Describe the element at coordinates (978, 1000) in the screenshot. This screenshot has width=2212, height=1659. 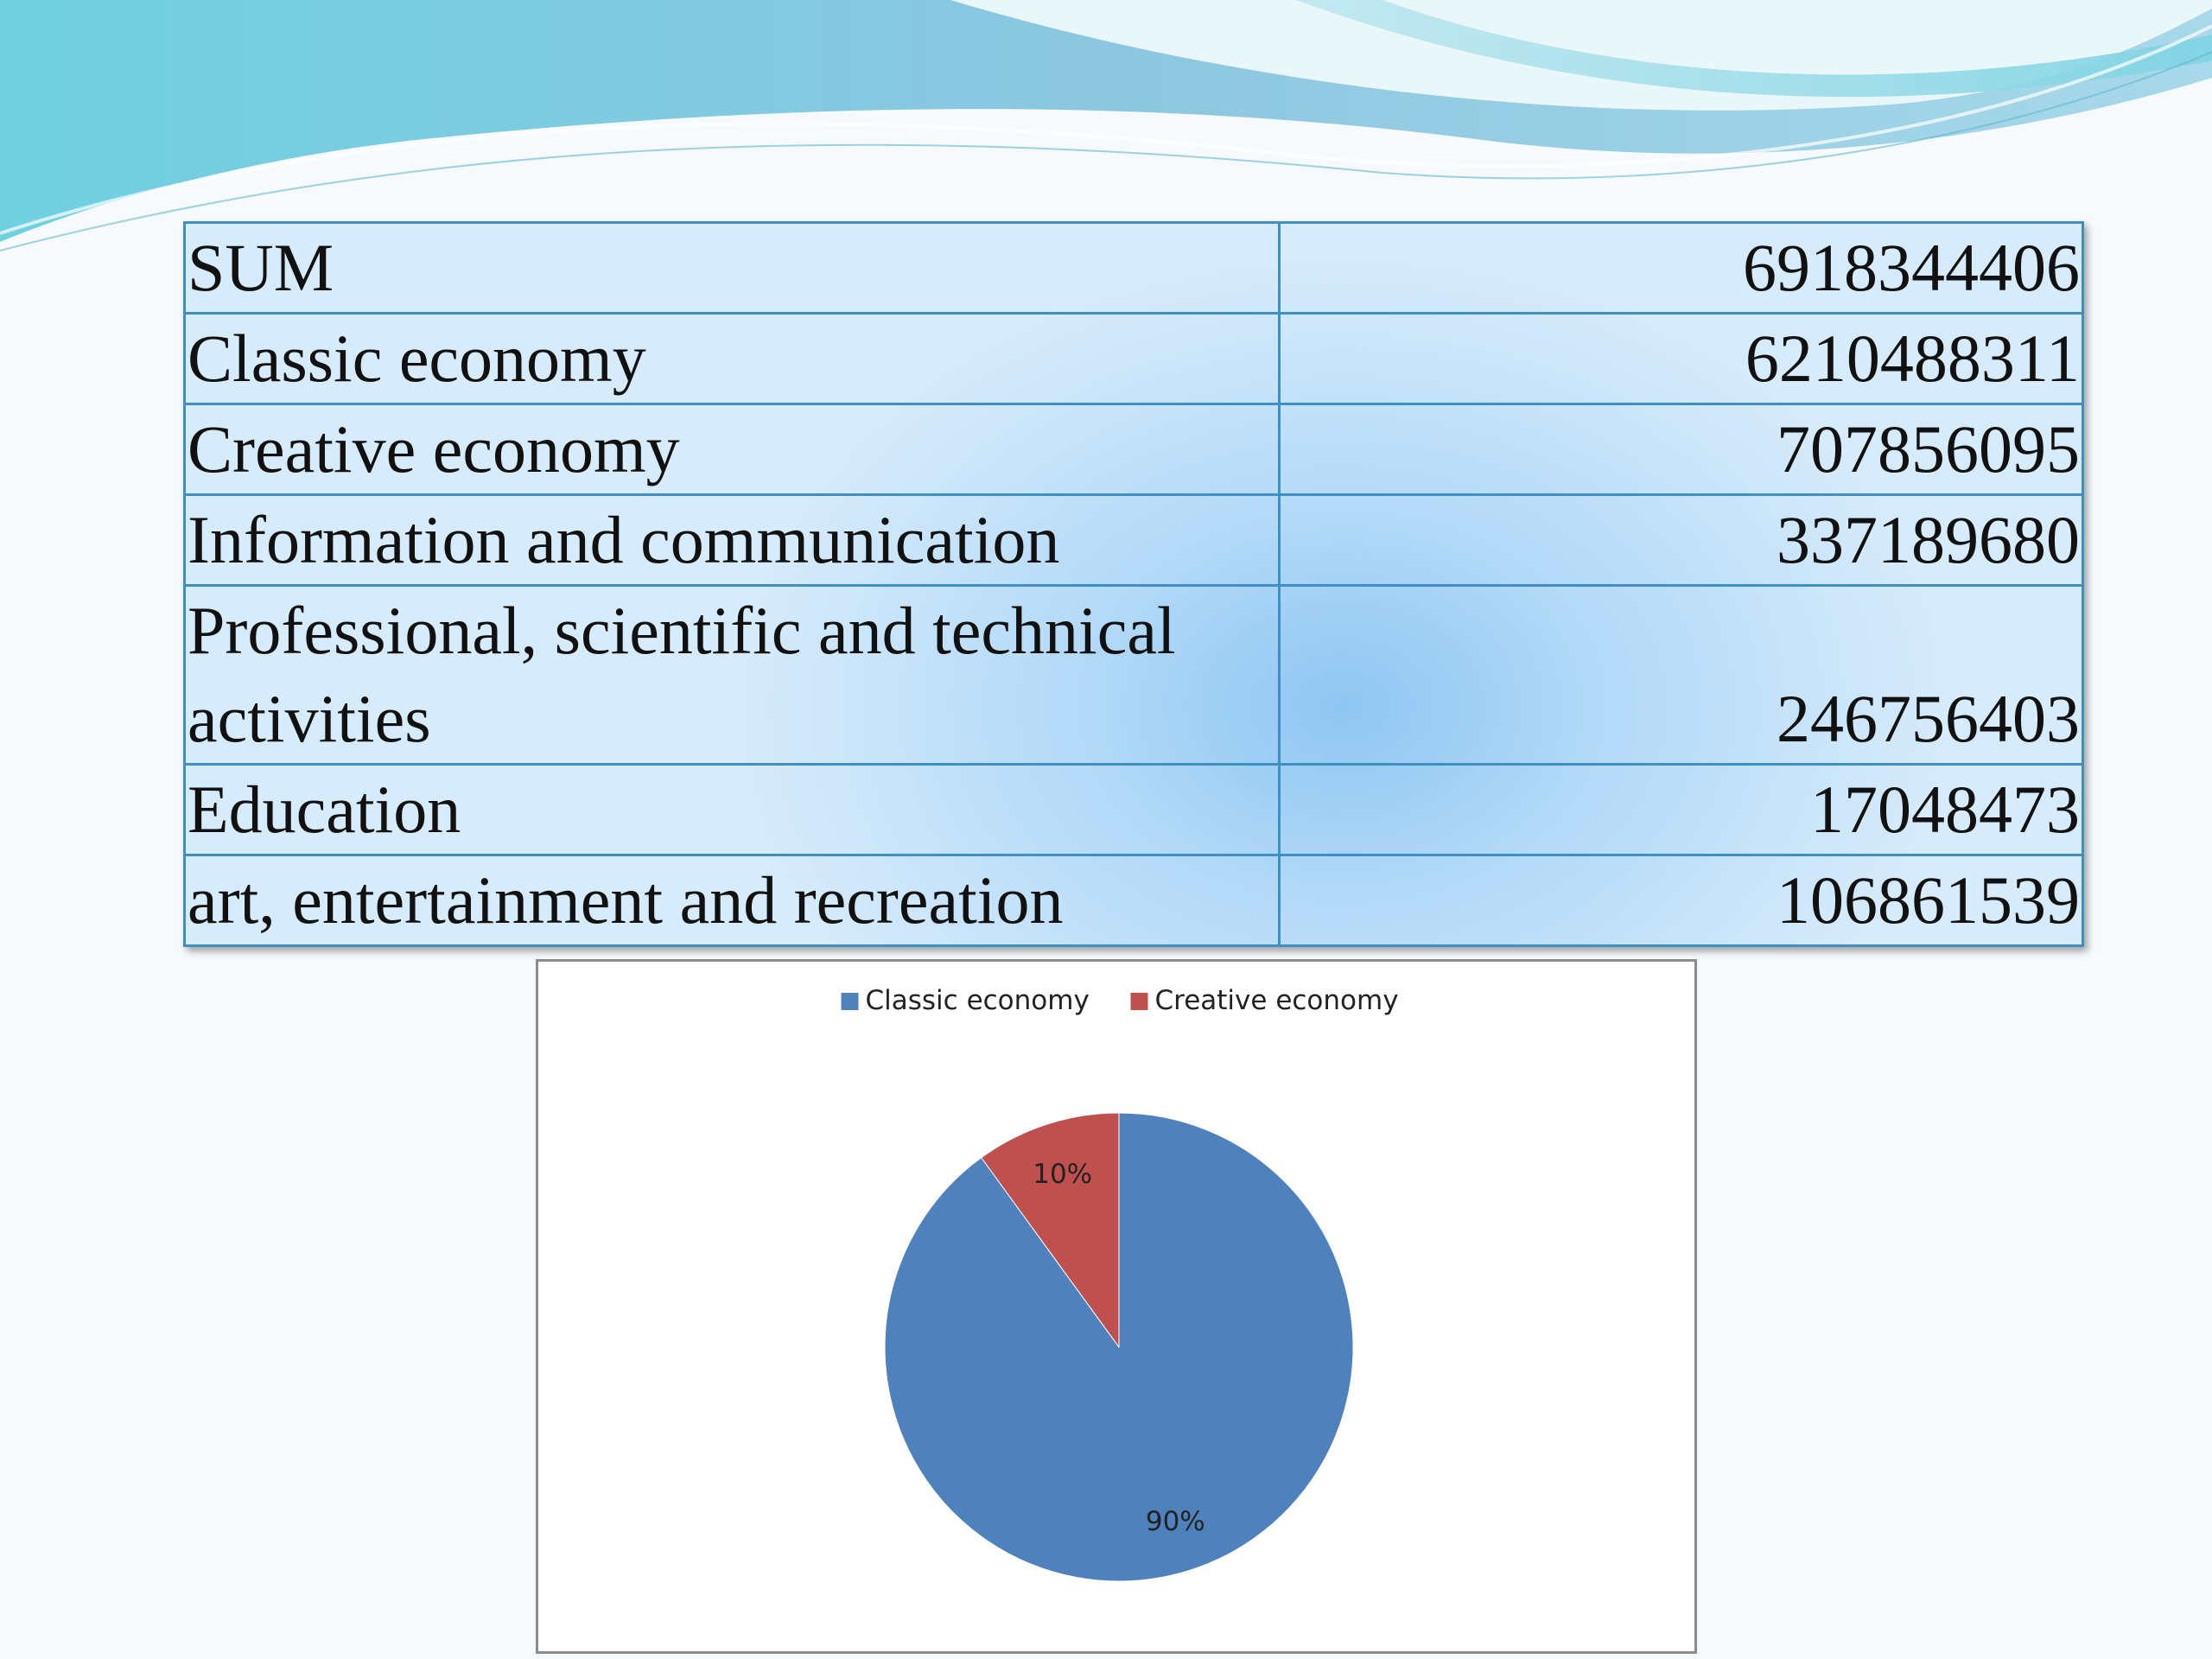
I see `legend-entry: Classic economy` at that location.